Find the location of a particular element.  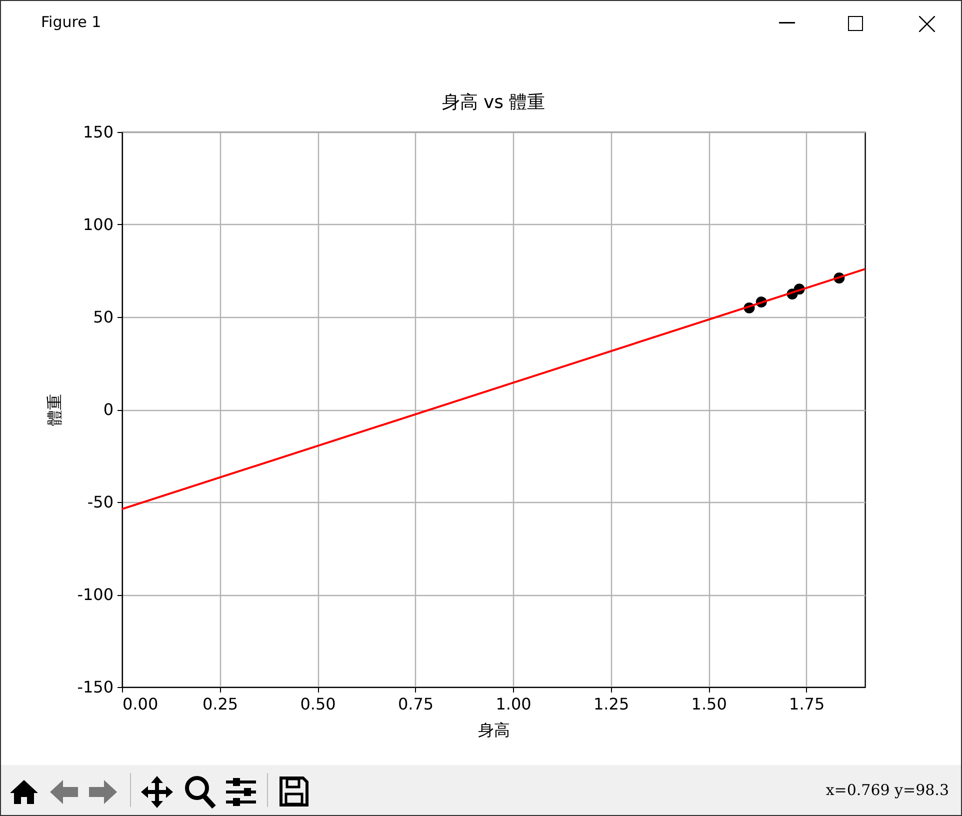

x-tick-label: 0.50 is located at coordinates (318, 704).